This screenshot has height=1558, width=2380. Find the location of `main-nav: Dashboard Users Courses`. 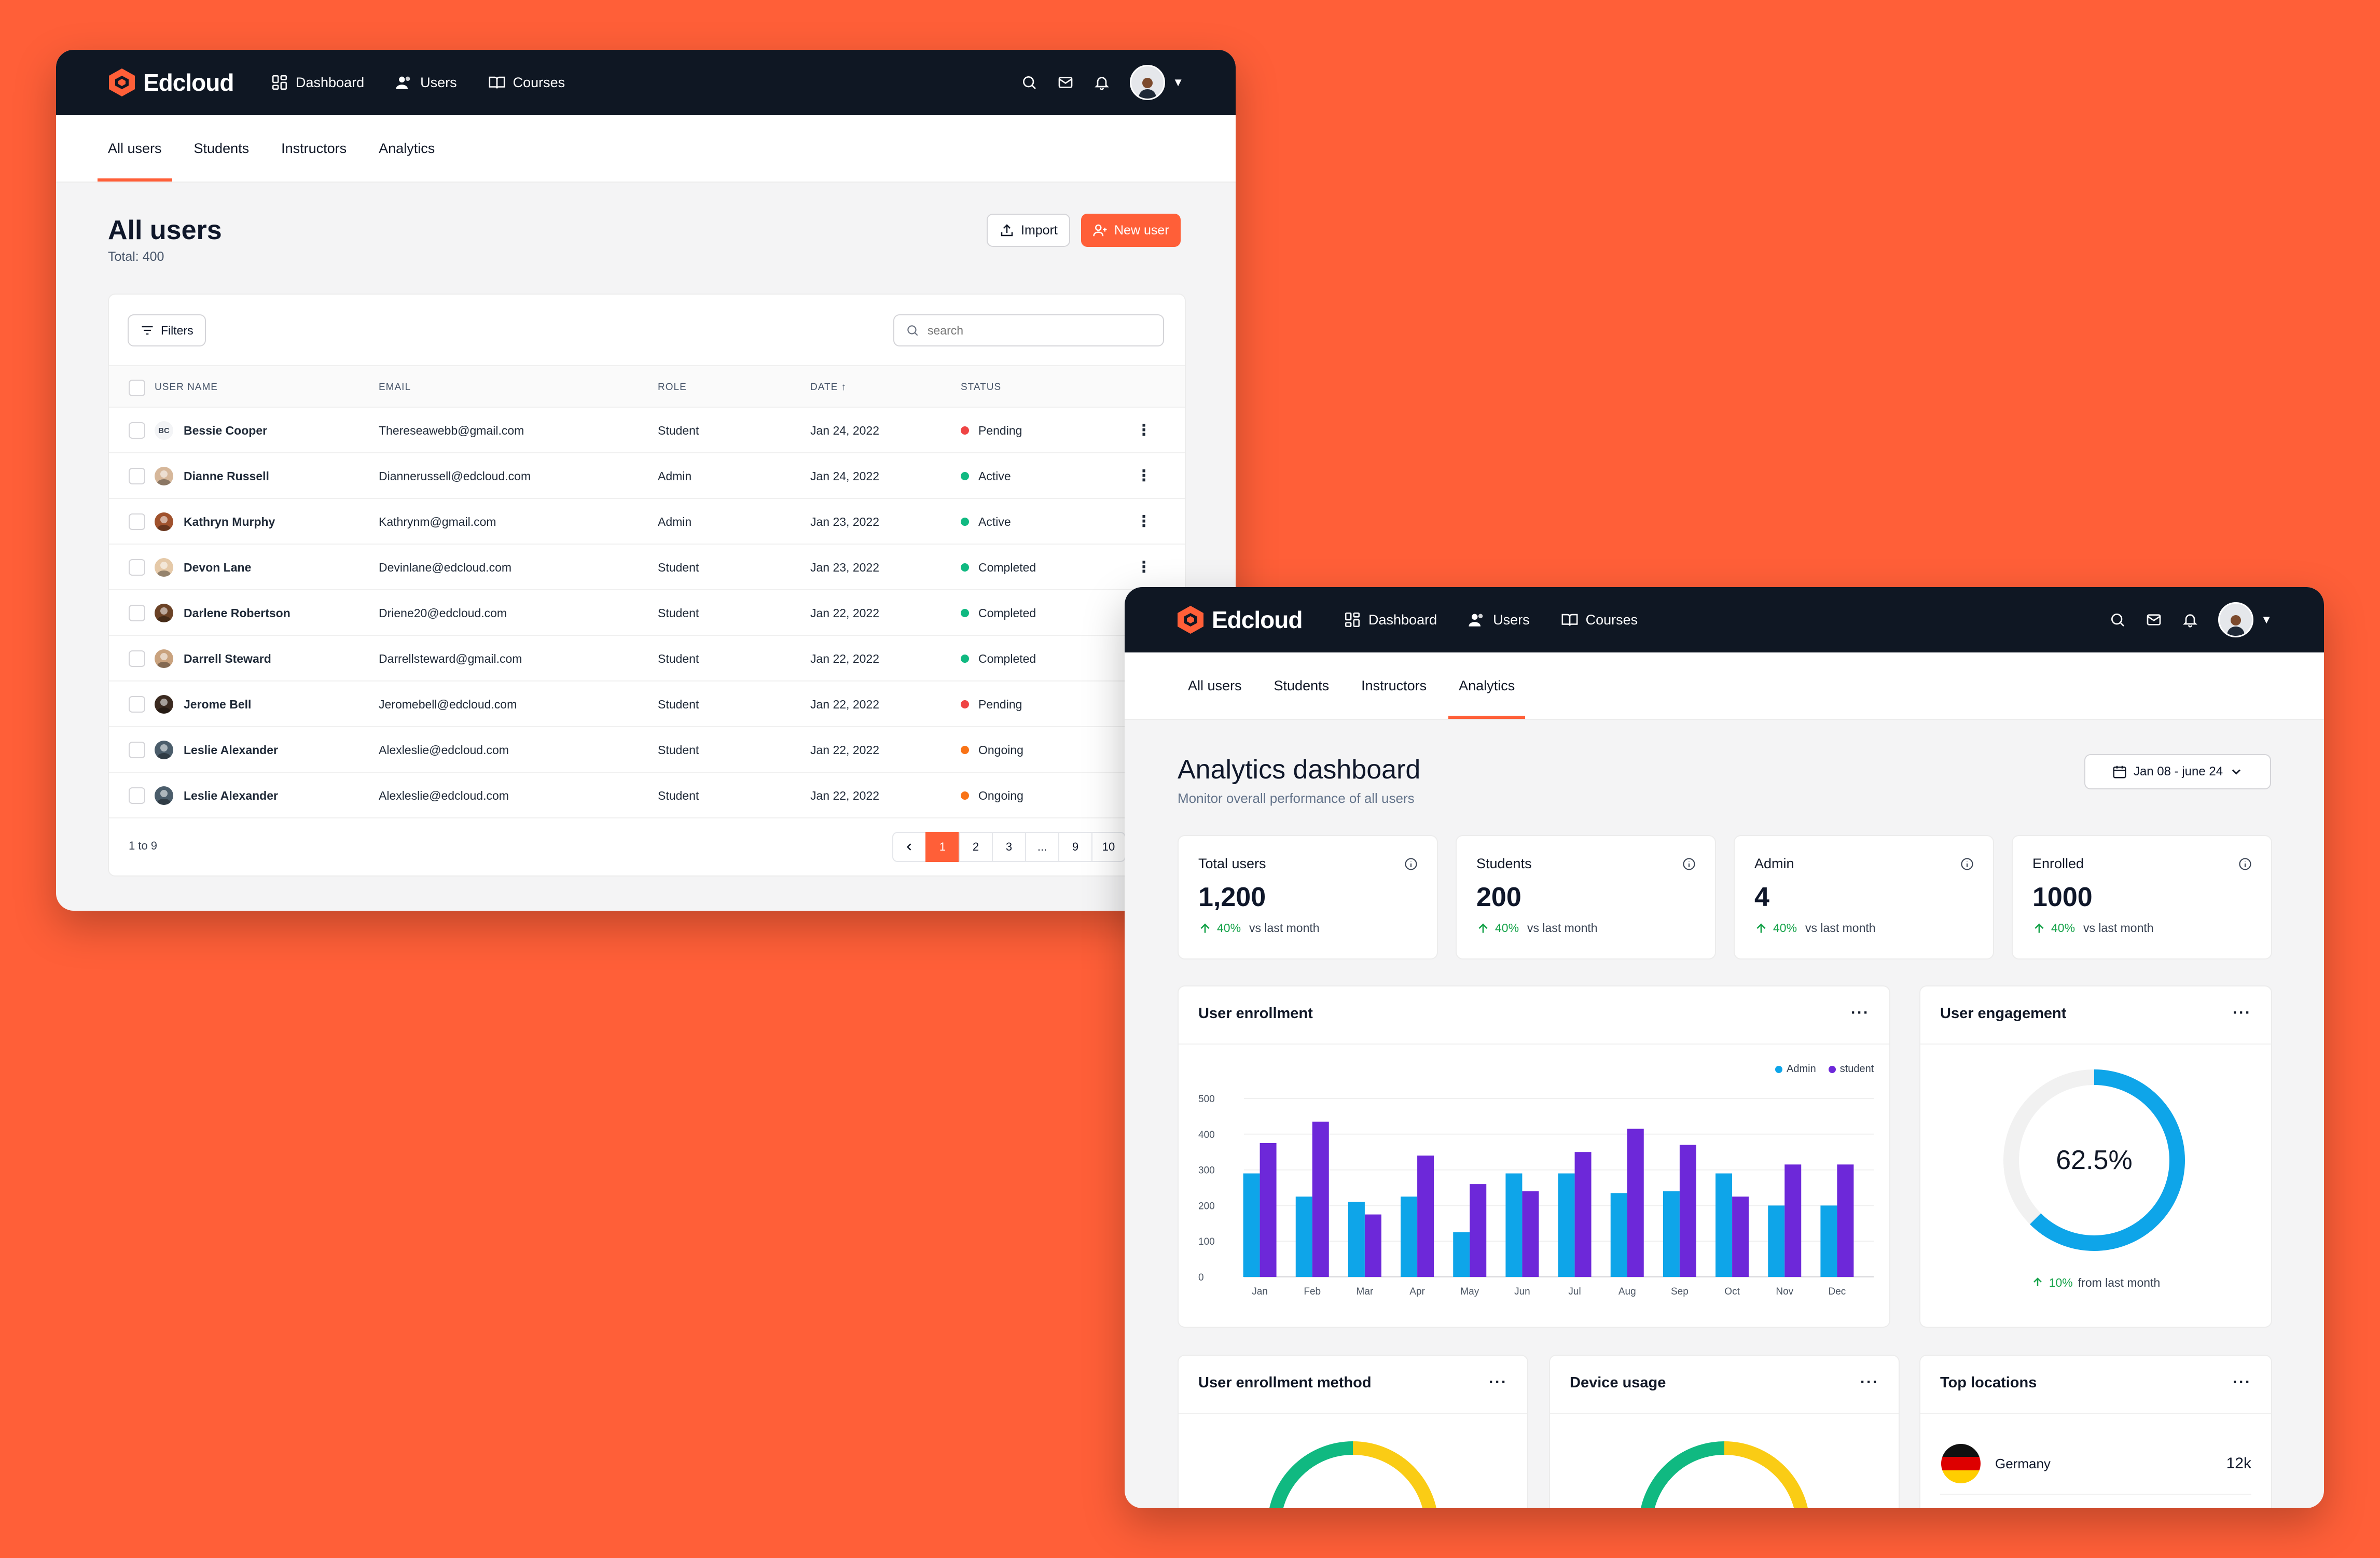

main-nav: Dashboard Users Courses is located at coordinates (418, 82).